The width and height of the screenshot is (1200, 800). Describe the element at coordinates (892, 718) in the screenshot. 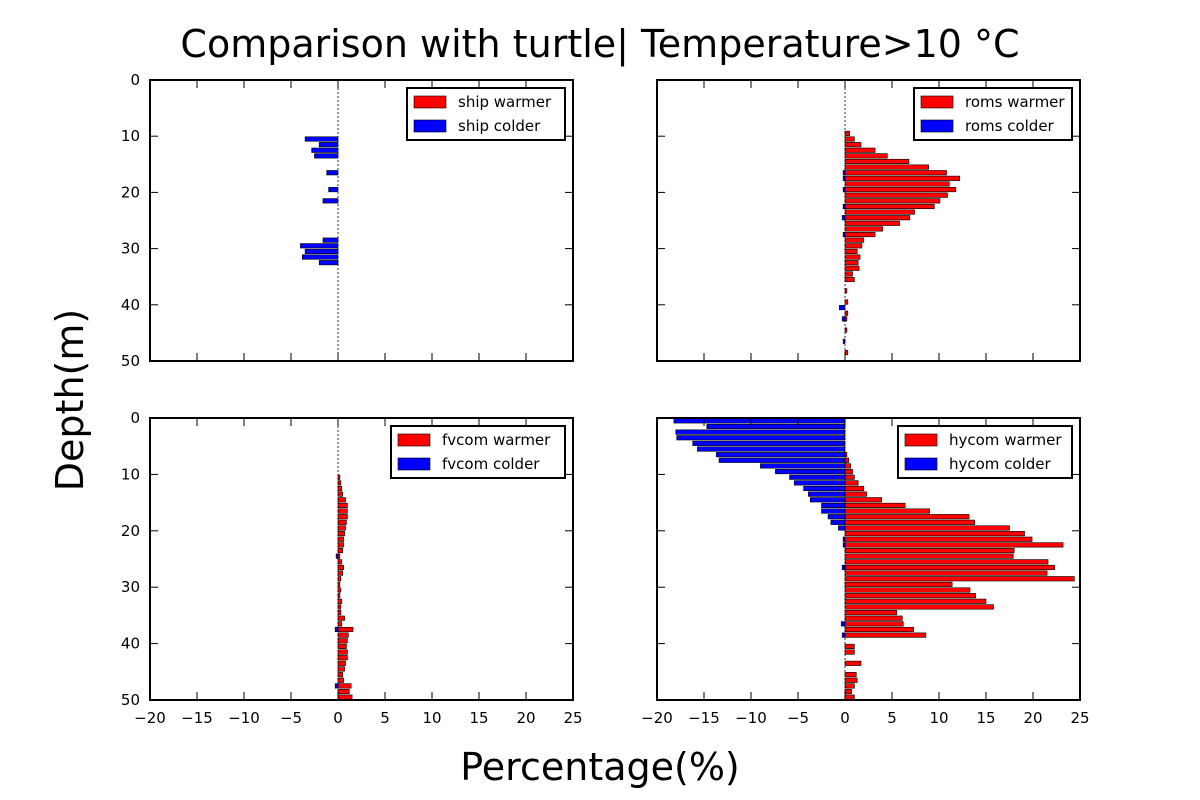

I see `x-tick-label: 5` at that location.